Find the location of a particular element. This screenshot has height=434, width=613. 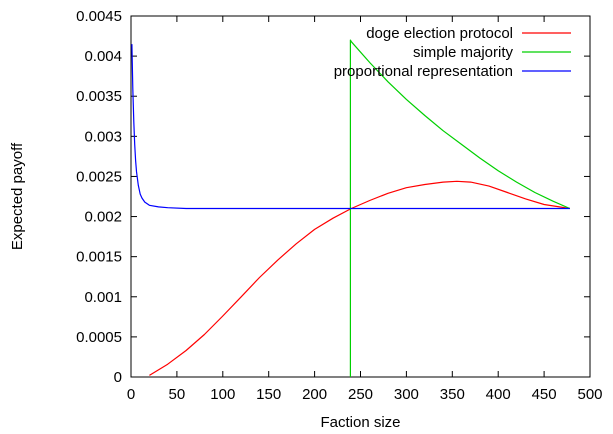

x-tick-label: 50 is located at coordinates (177, 394).